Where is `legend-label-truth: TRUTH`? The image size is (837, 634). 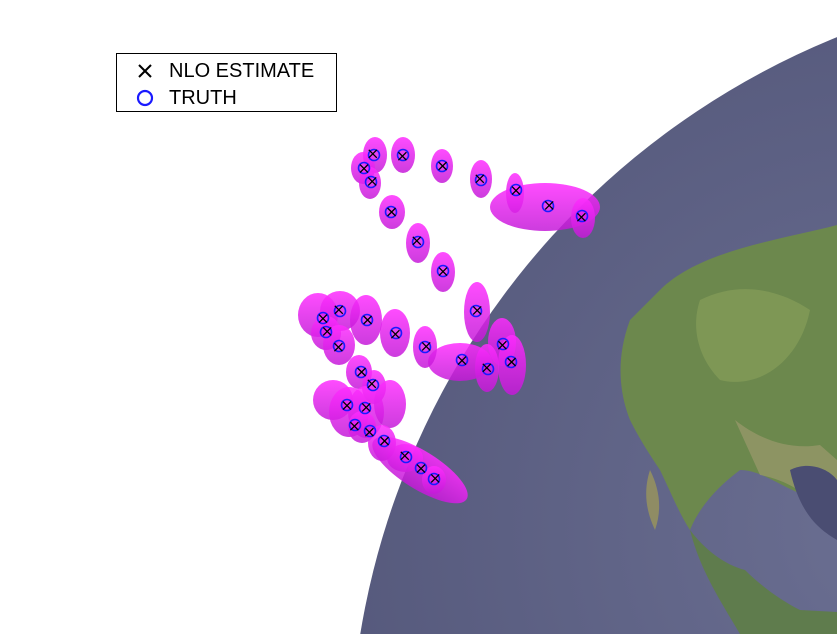 legend-label-truth: TRUTH is located at coordinates (203, 98).